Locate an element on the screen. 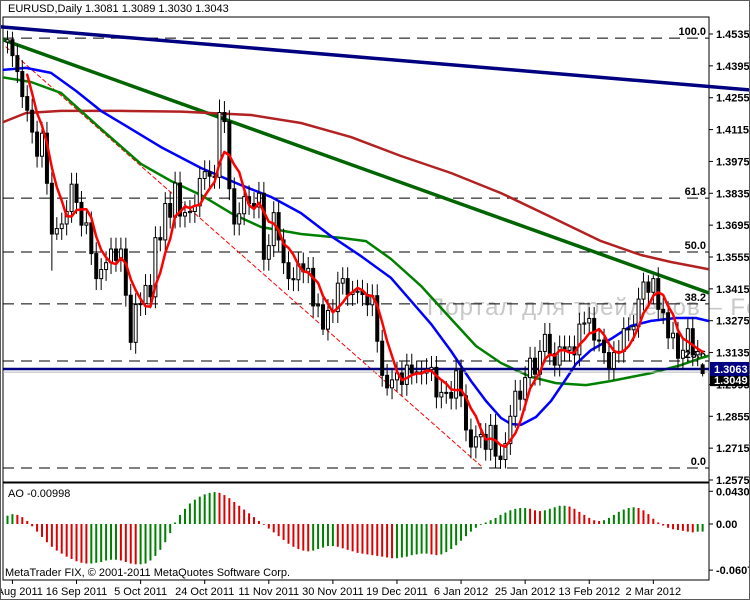 The image size is (750, 600). price-axis-label: 1.4255 is located at coordinates (733, 99).